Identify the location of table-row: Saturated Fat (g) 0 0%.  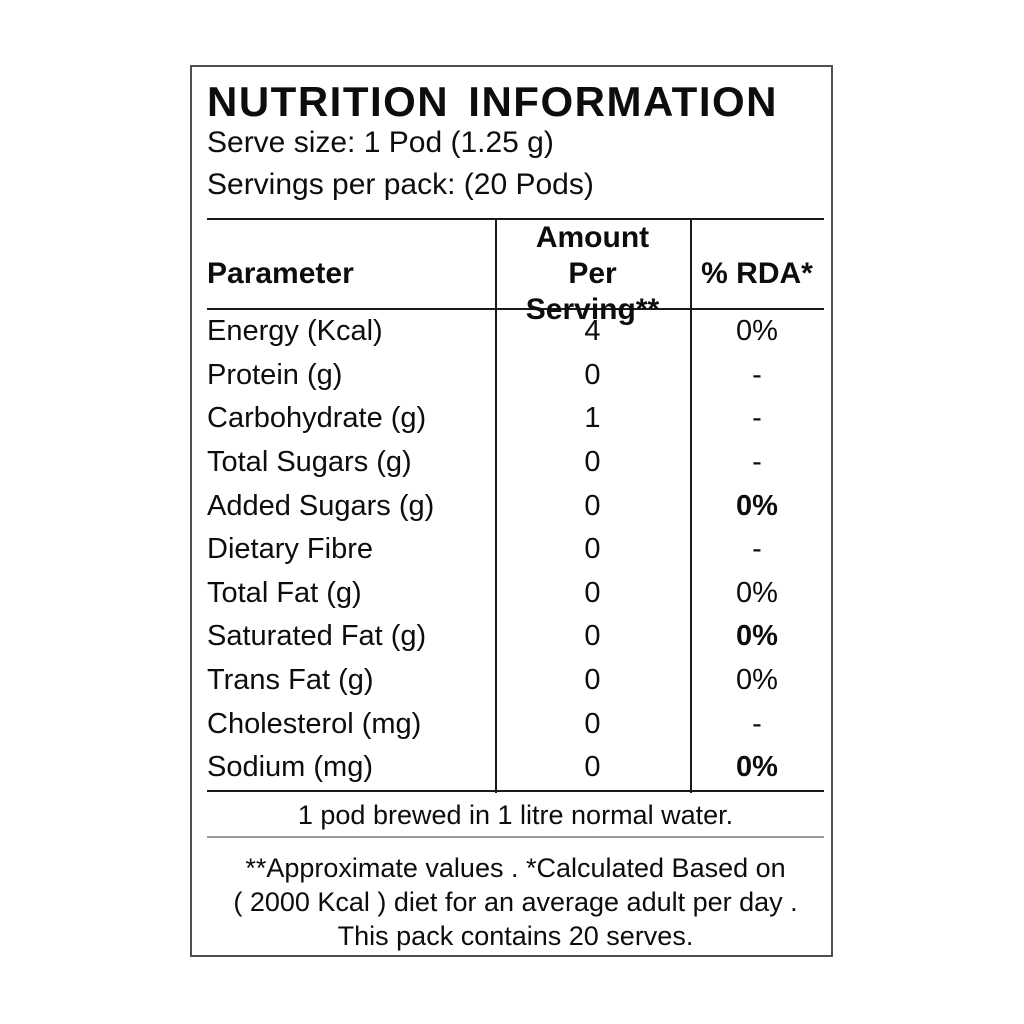
(515, 637).